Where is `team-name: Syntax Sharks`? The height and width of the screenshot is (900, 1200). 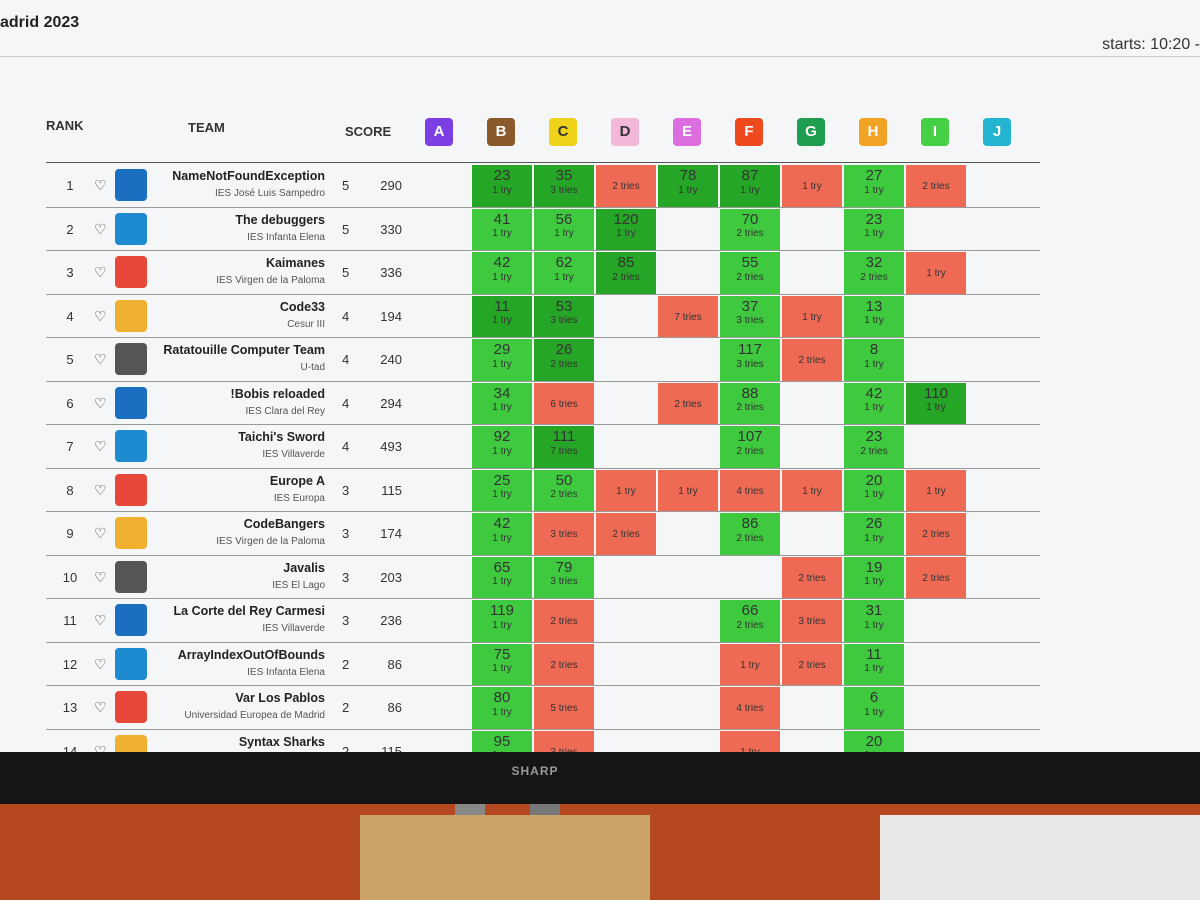
team-name: Syntax Sharks is located at coordinates (281, 741).